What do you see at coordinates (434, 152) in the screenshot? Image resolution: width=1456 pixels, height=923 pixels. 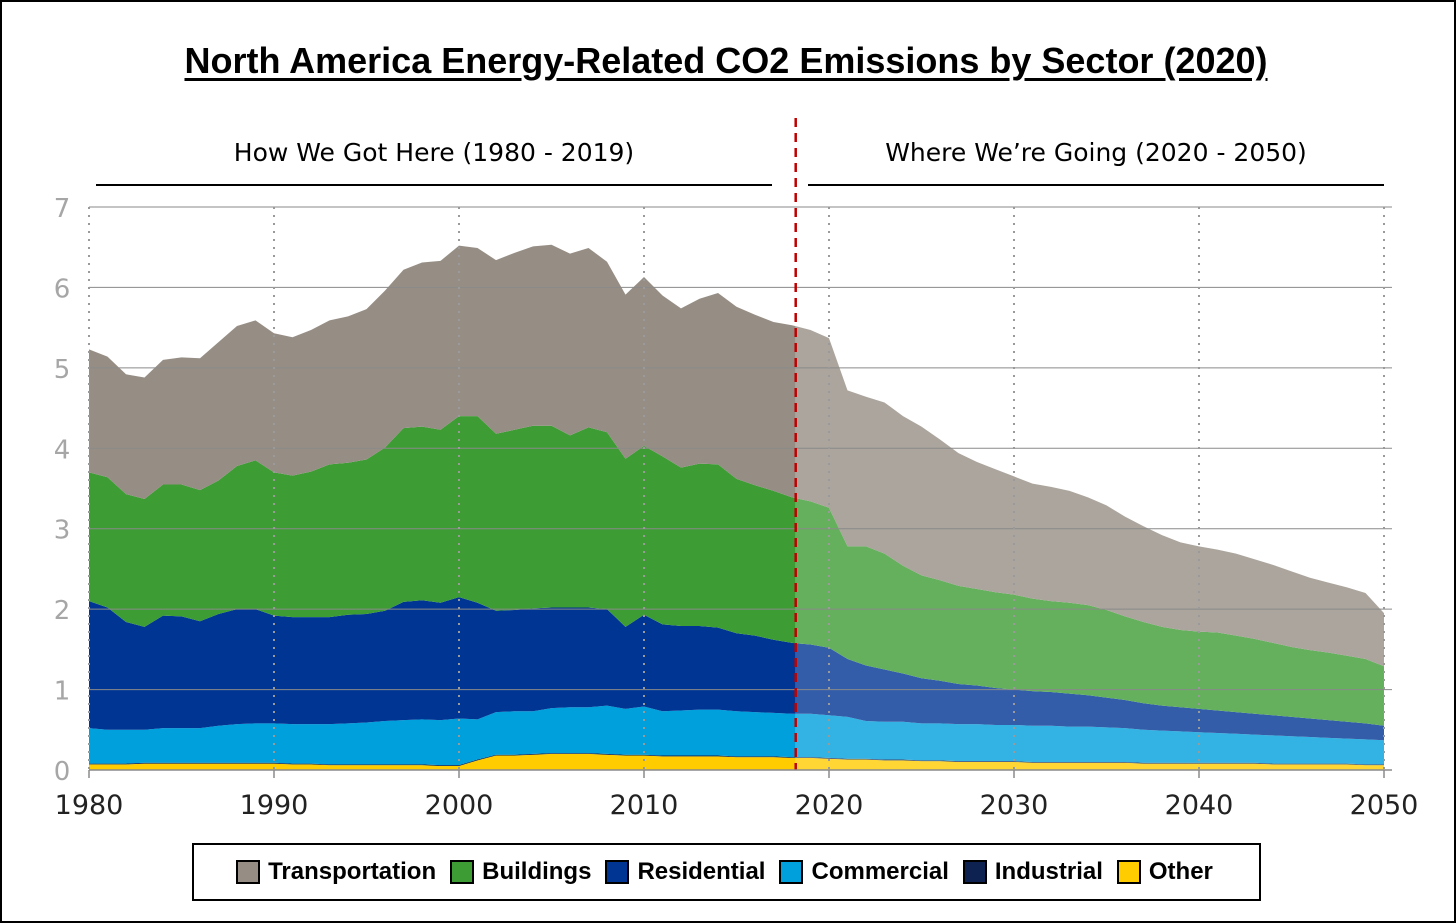 I see `historical-period-label: How We Got Here (1980 - 2019)` at bounding box center [434, 152].